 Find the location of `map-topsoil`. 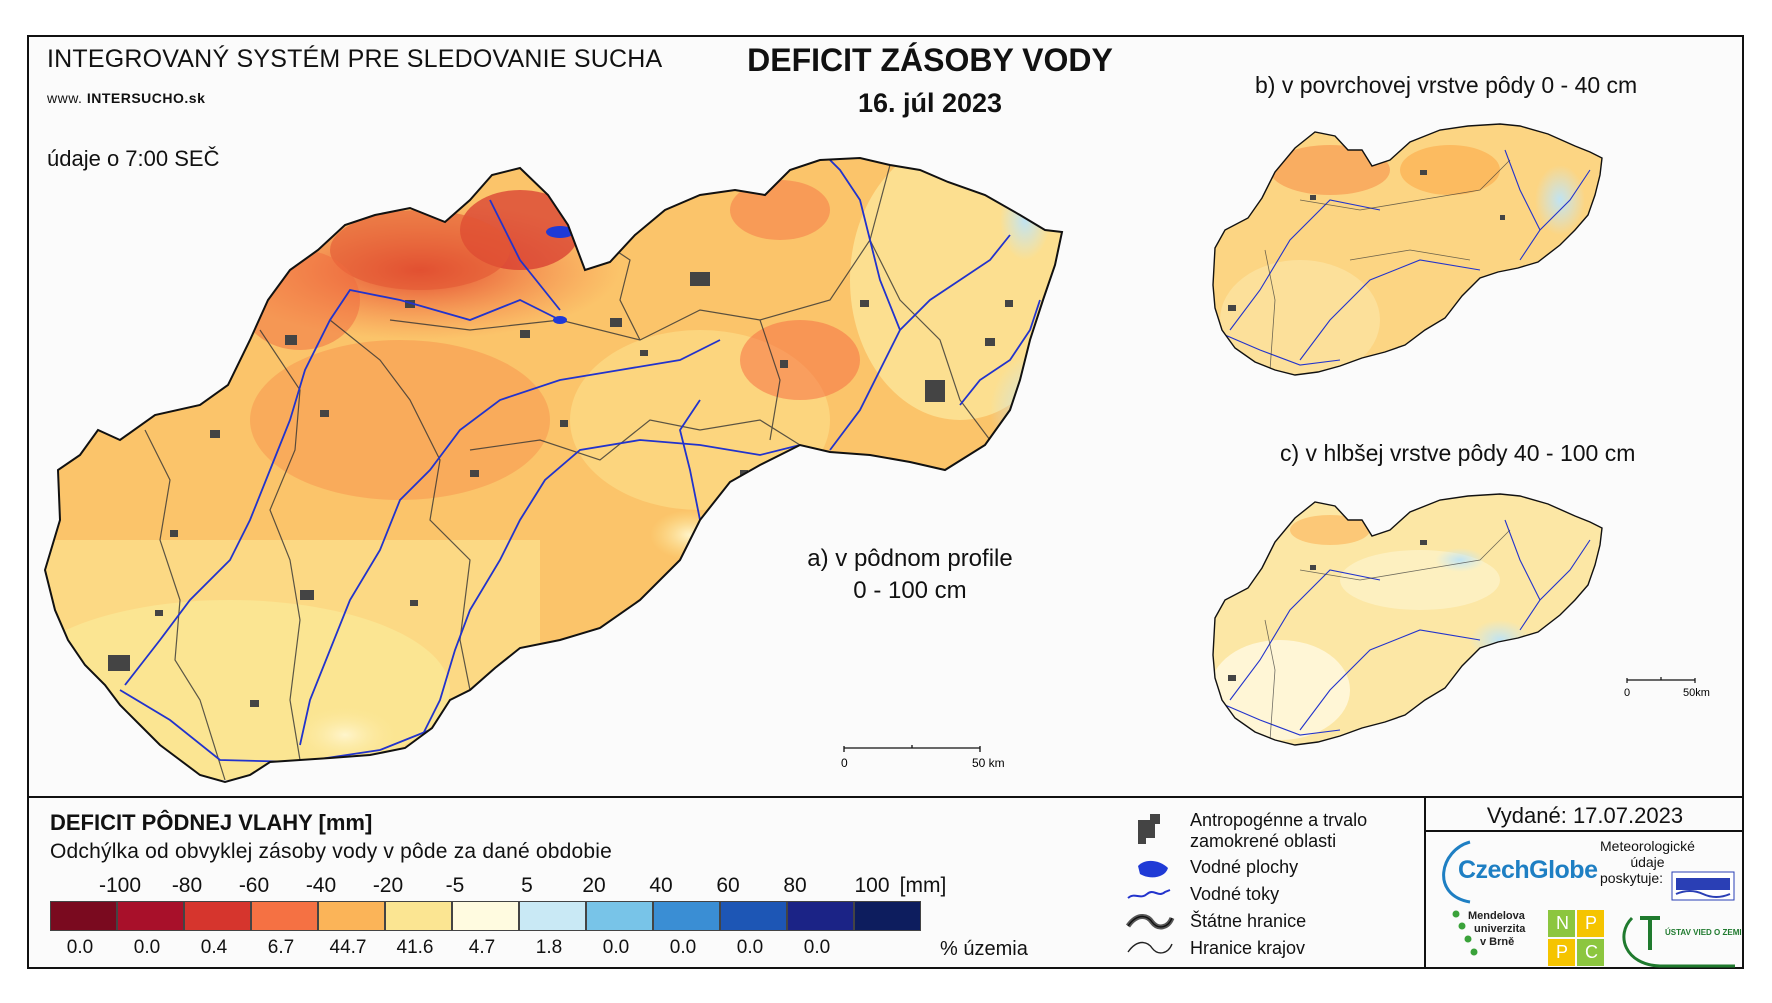

map-topsoil is located at coordinates (1407, 249).